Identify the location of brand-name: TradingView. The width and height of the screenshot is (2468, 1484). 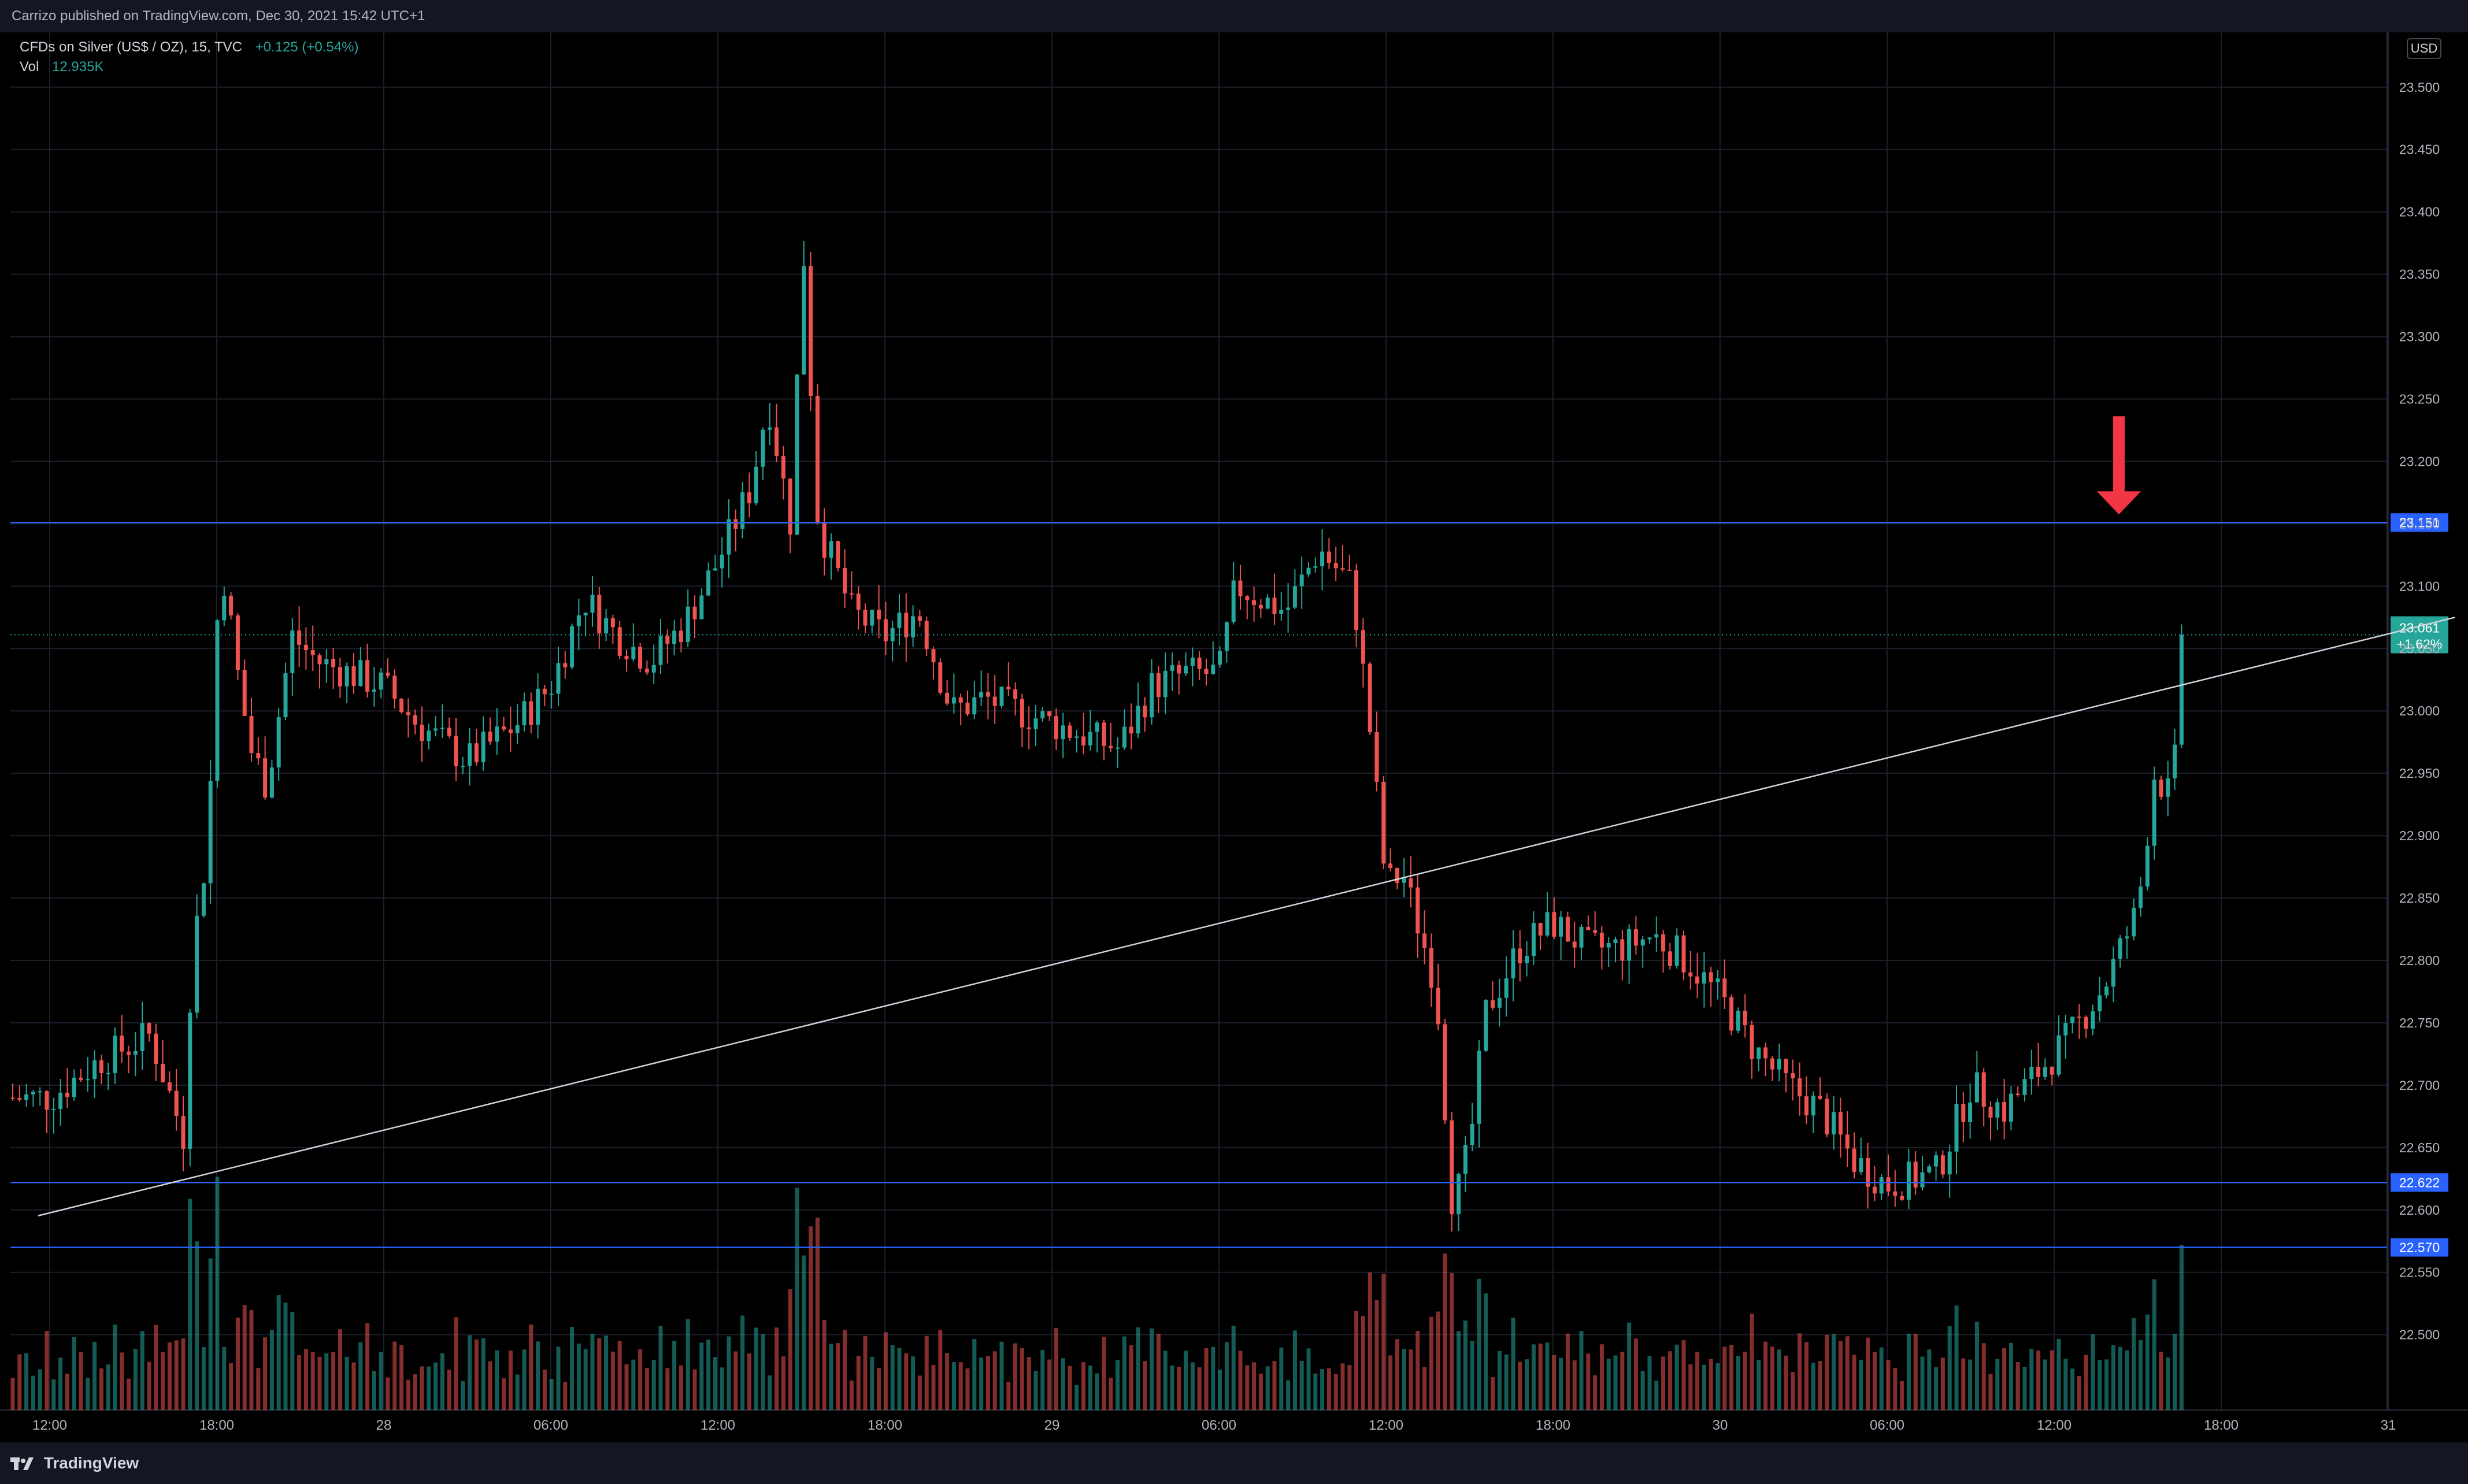
(91, 1463).